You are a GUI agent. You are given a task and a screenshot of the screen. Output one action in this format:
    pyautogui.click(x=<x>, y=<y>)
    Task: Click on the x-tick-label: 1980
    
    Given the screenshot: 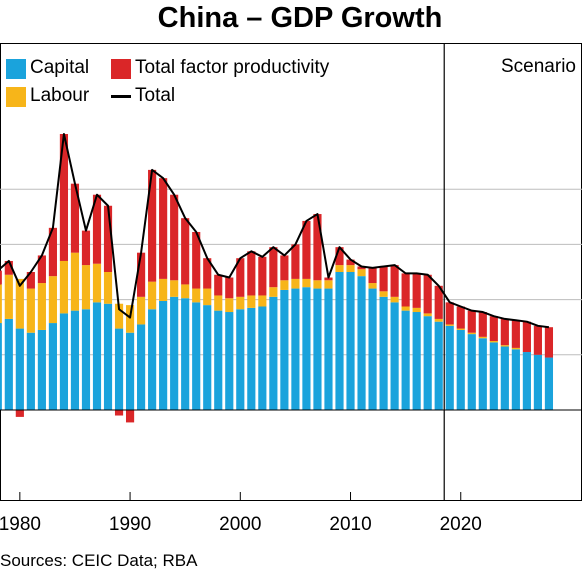 What is the action you would take?
    pyautogui.click(x=20, y=524)
    